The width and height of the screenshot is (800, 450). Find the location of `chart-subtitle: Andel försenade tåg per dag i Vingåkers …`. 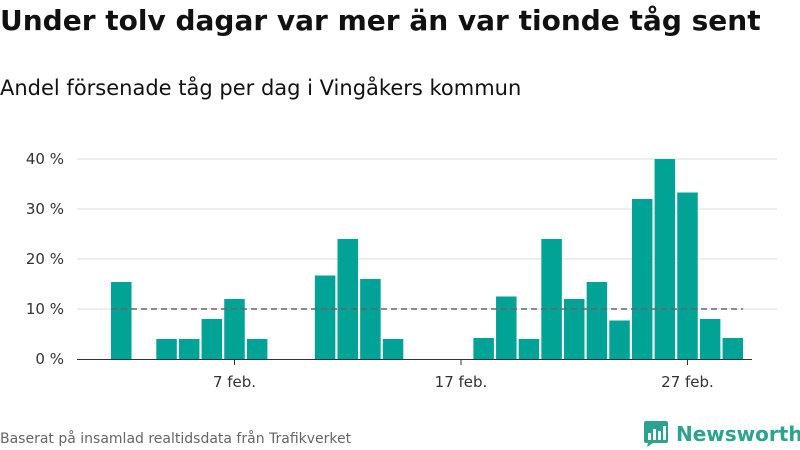

chart-subtitle: Andel försenade tåg per dag i Vingåkers … is located at coordinates (261, 88).